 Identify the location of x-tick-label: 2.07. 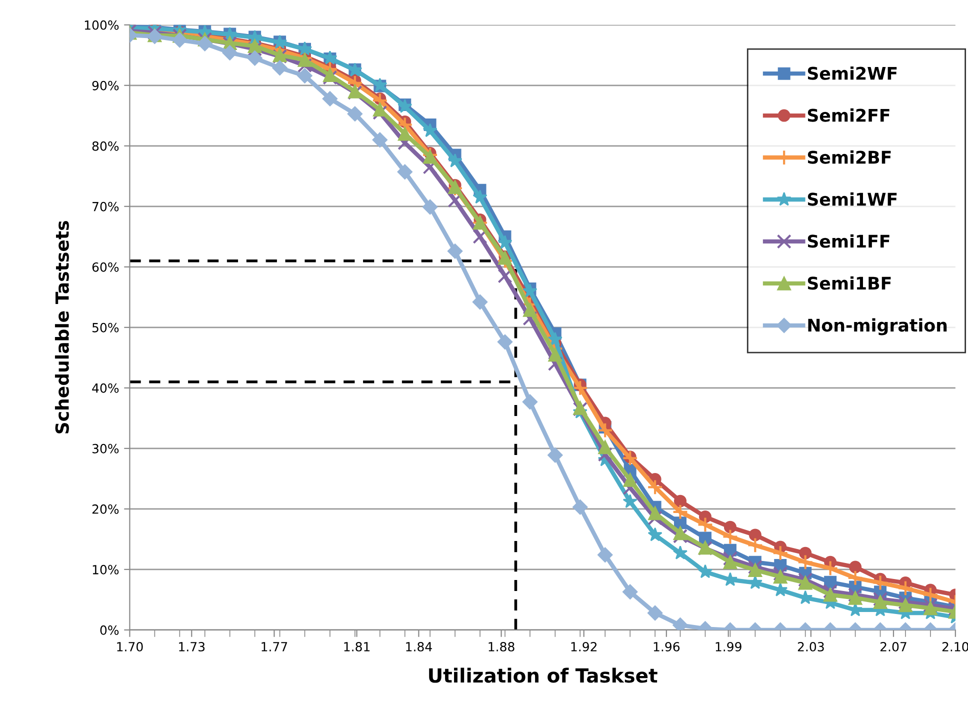
(893, 647).